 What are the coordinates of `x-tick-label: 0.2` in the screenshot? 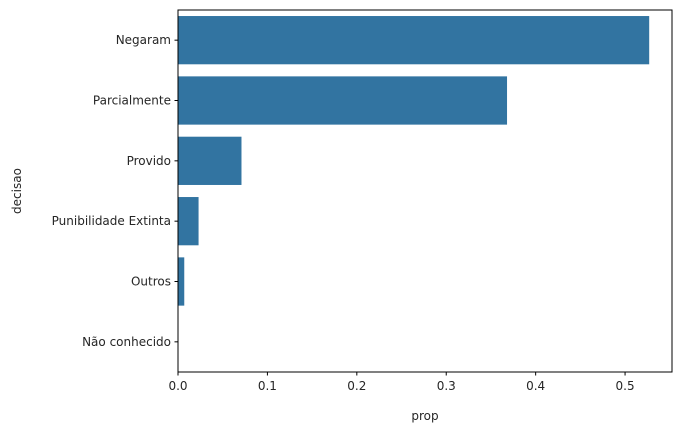 It's located at (356, 386).